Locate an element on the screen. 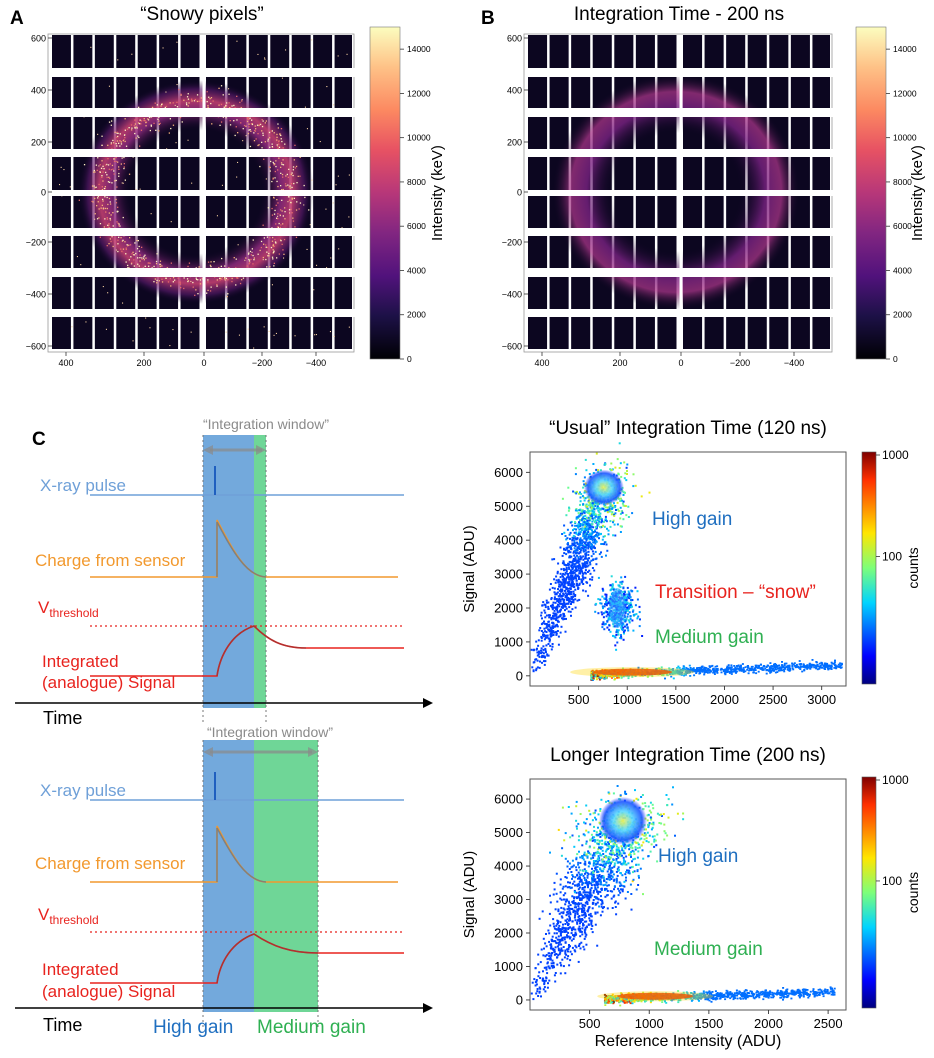 This screenshot has height=1058, width=934. x-tick-label: −400 is located at coordinates (794, 363).